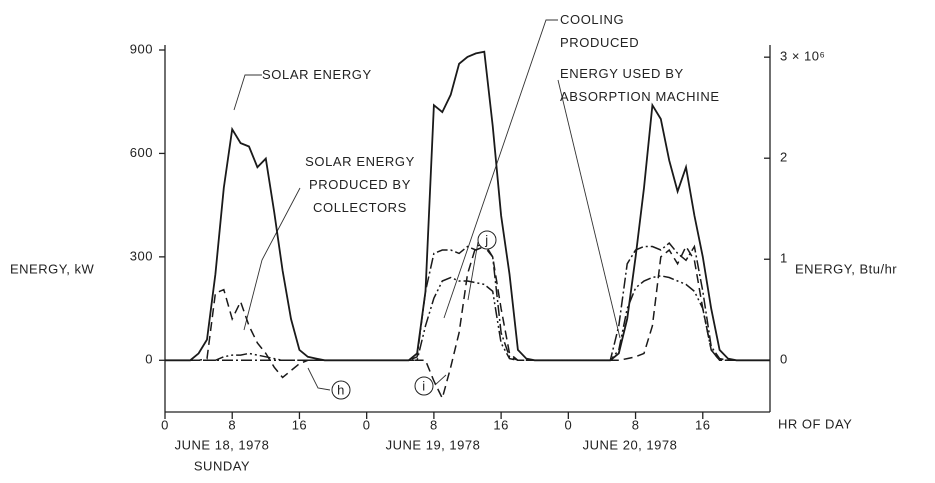 The image size is (935, 483). I want to click on date-label: JUNE 19, 1978, so click(433, 444).